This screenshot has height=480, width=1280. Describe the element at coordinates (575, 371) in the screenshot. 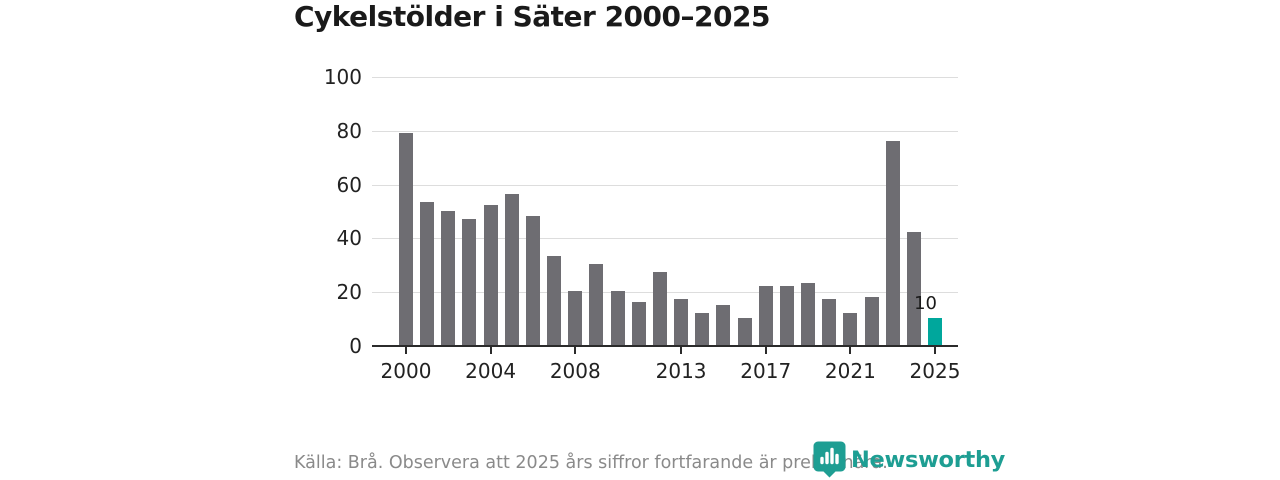

I see `x-tick-label-2008: 2008` at that location.